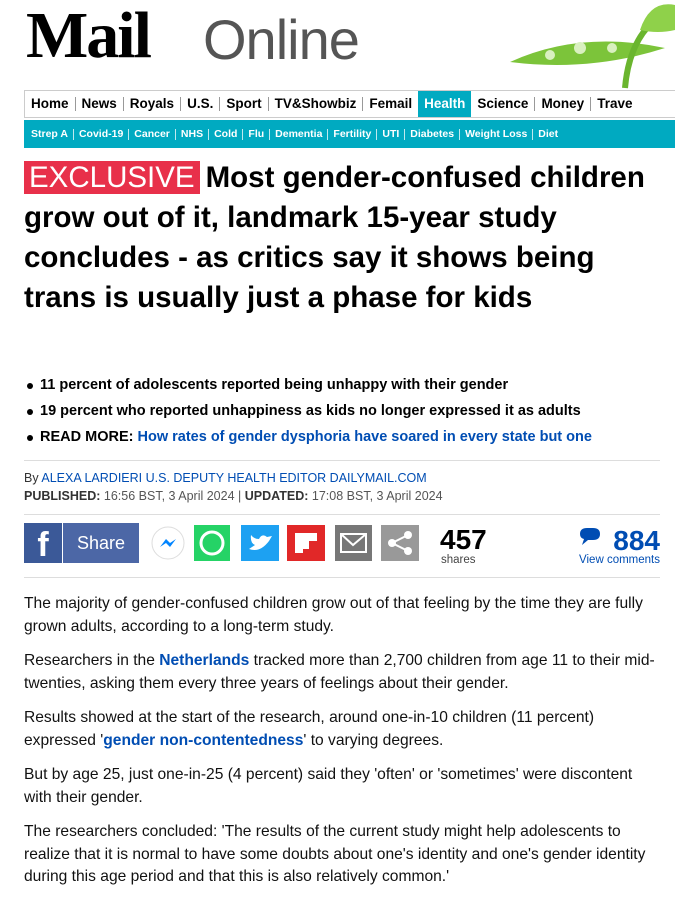  Describe the element at coordinates (458, 559) in the screenshot. I see `share-count-label: shares` at that location.